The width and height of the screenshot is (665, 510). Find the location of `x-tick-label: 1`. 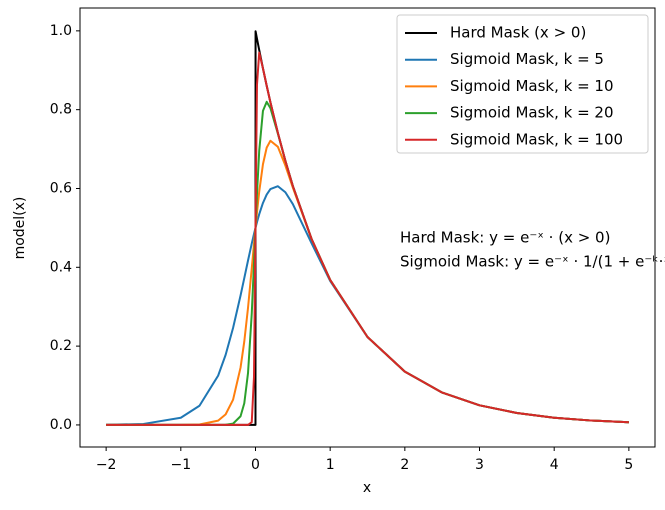

x-tick-label: 1 is located at coordinates (330, 465).